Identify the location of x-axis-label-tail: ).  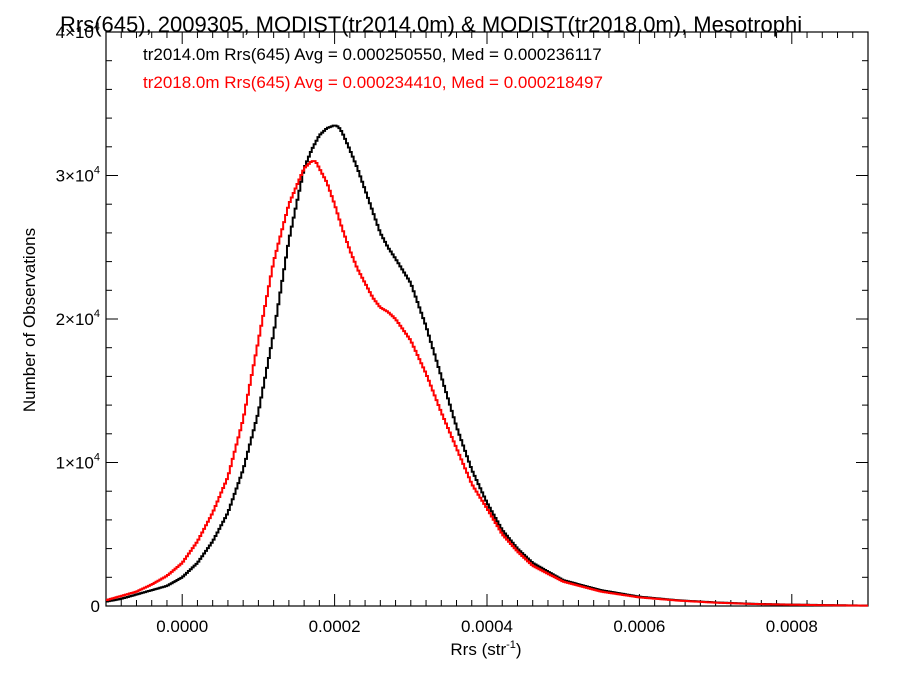
(519, 649).